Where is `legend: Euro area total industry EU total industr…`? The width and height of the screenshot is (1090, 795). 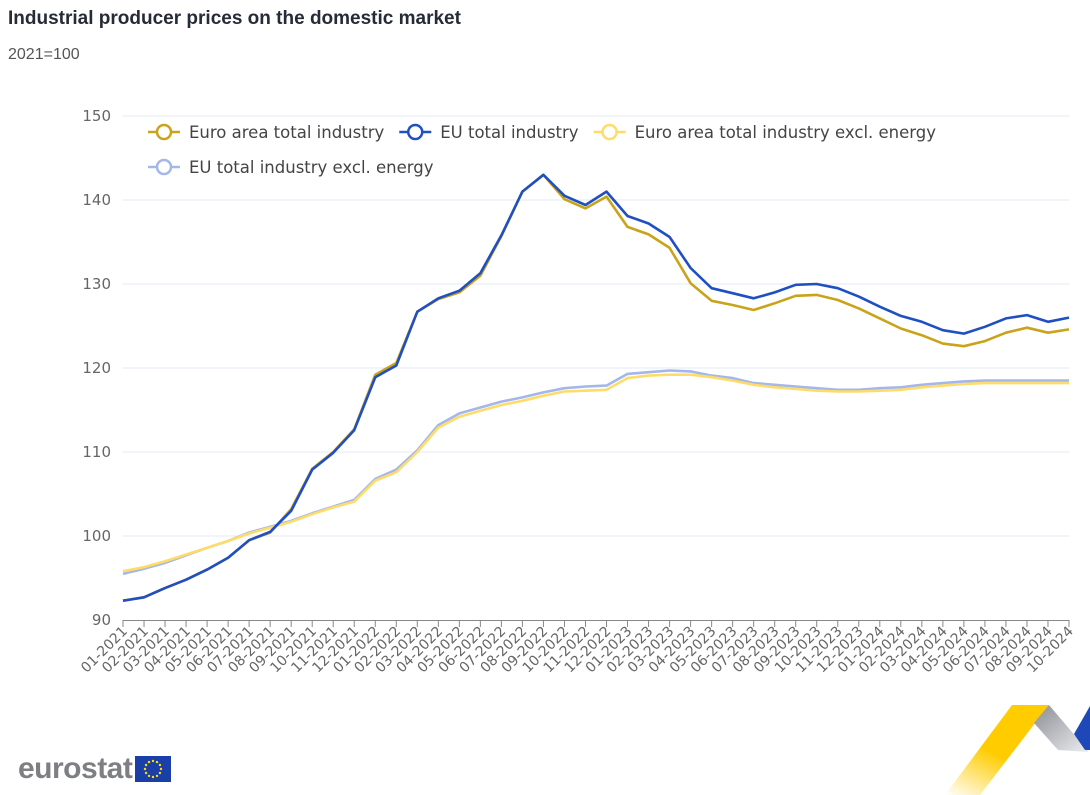
legend: Euro area total industry EU total industr… is located at coordinates (542, 150).